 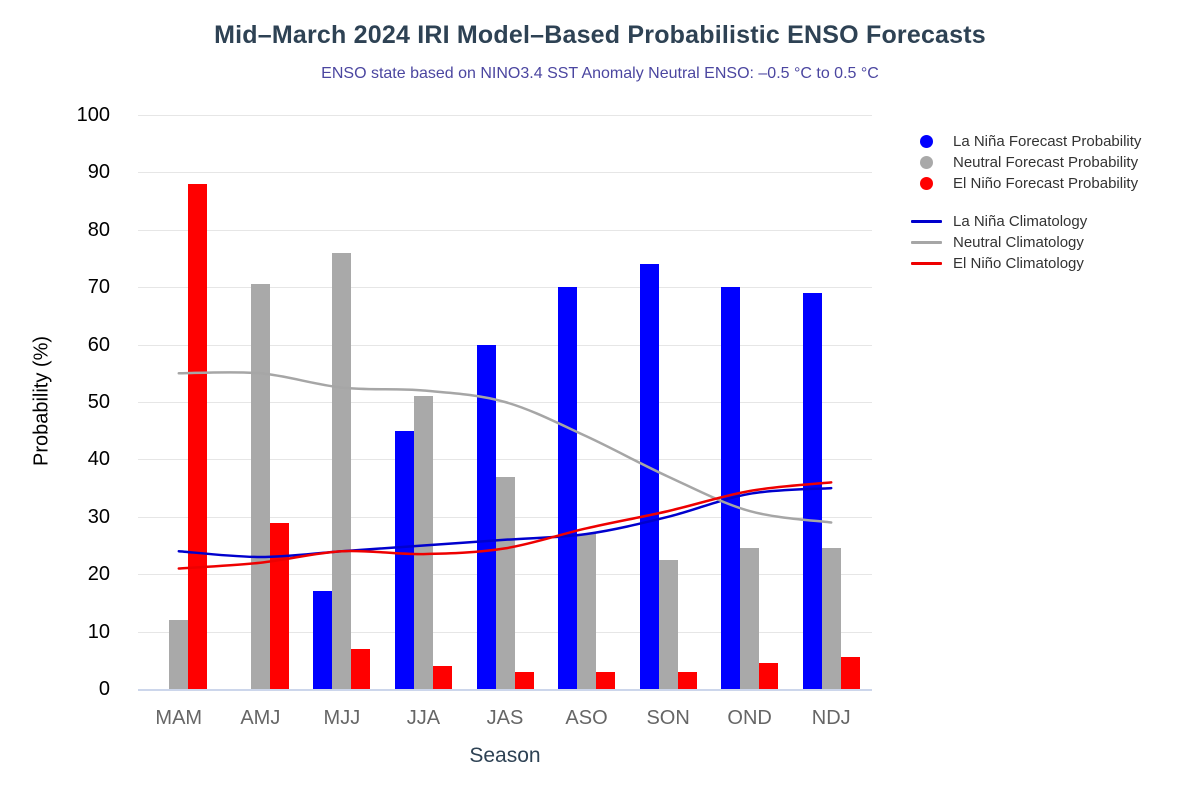 I want to click on legend-label: El Niño Climatology, so click(x=1018, y=263).